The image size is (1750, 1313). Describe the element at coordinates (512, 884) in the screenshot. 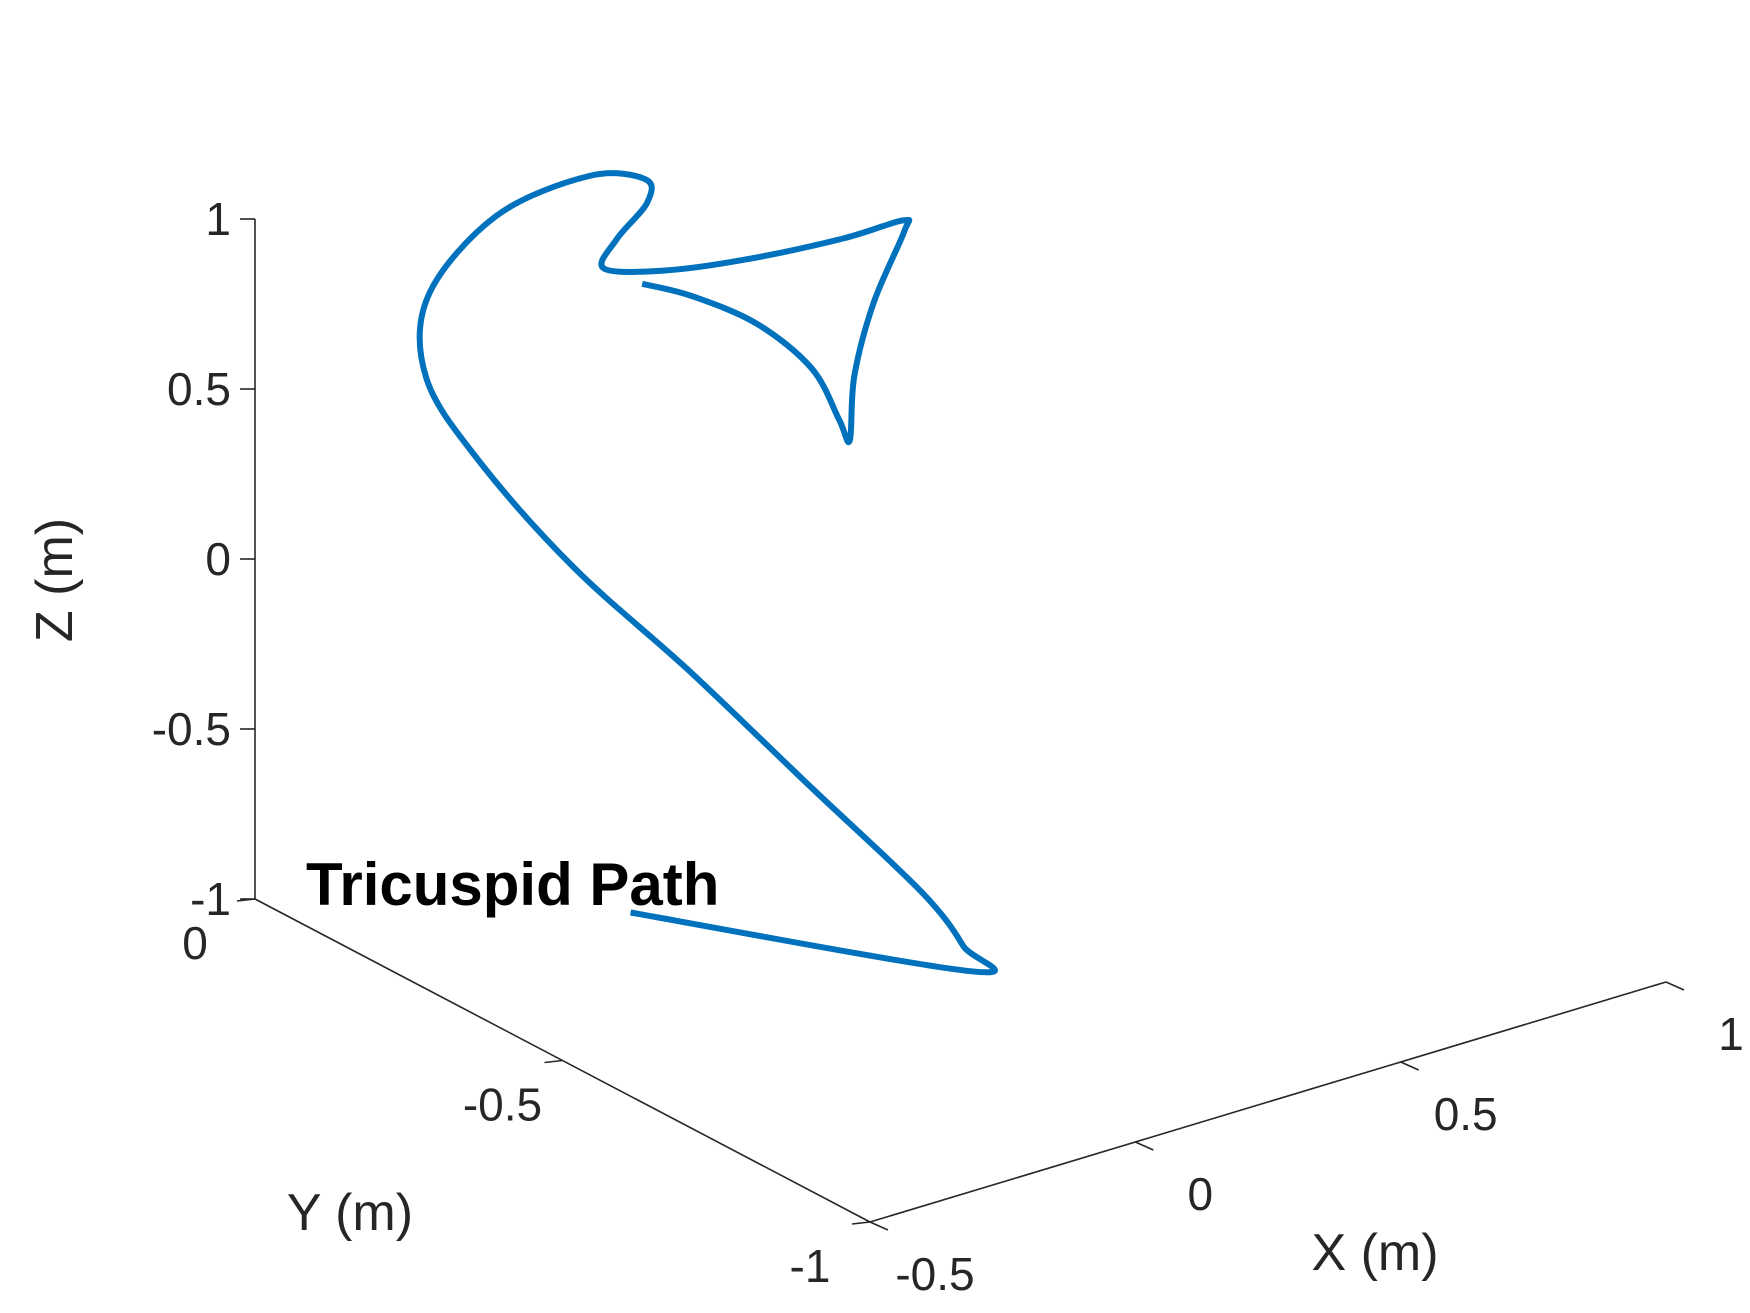

I see `annotation-text: Tricuspid Path` at that location.